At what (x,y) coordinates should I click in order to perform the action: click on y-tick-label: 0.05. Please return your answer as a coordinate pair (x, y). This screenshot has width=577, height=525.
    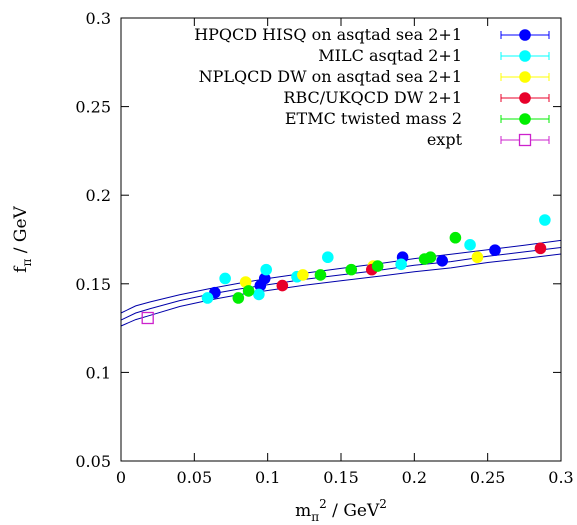
    Looking at the image, I should click on (93, 461).